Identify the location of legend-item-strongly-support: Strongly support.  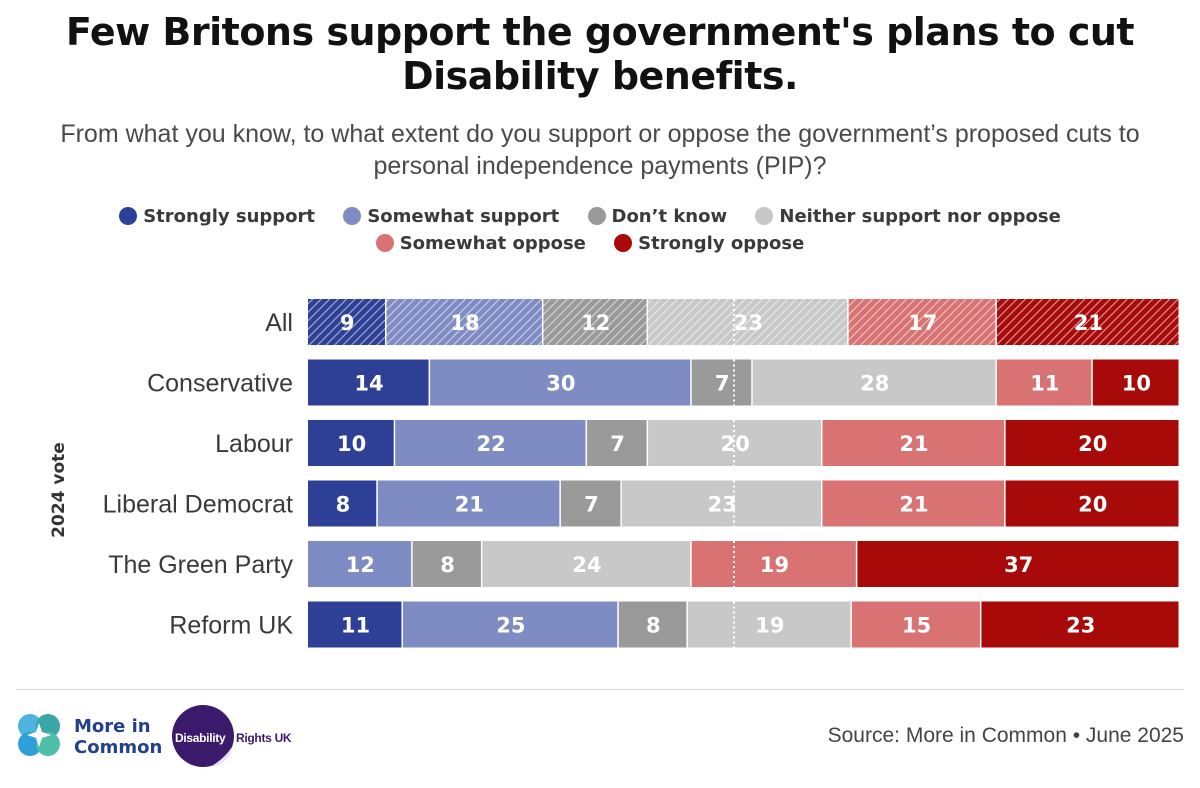
(217, 216).